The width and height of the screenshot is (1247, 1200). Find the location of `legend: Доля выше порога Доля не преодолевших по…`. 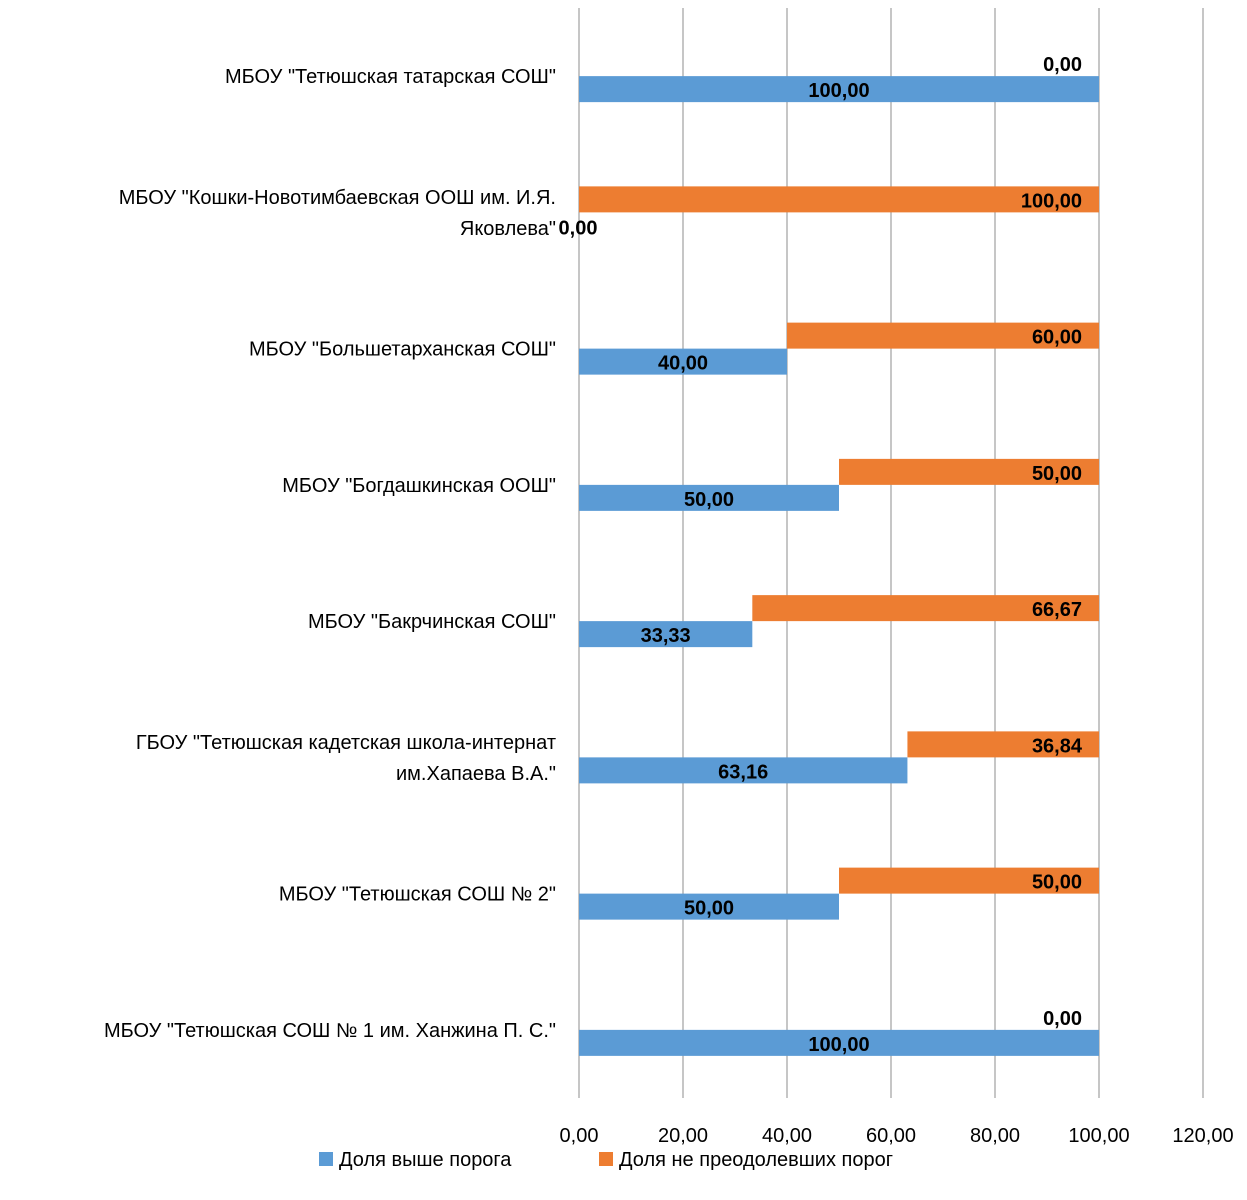

legend: Доля выше порога Доля не преодолевших по… is located at coordinates (606, 1160).